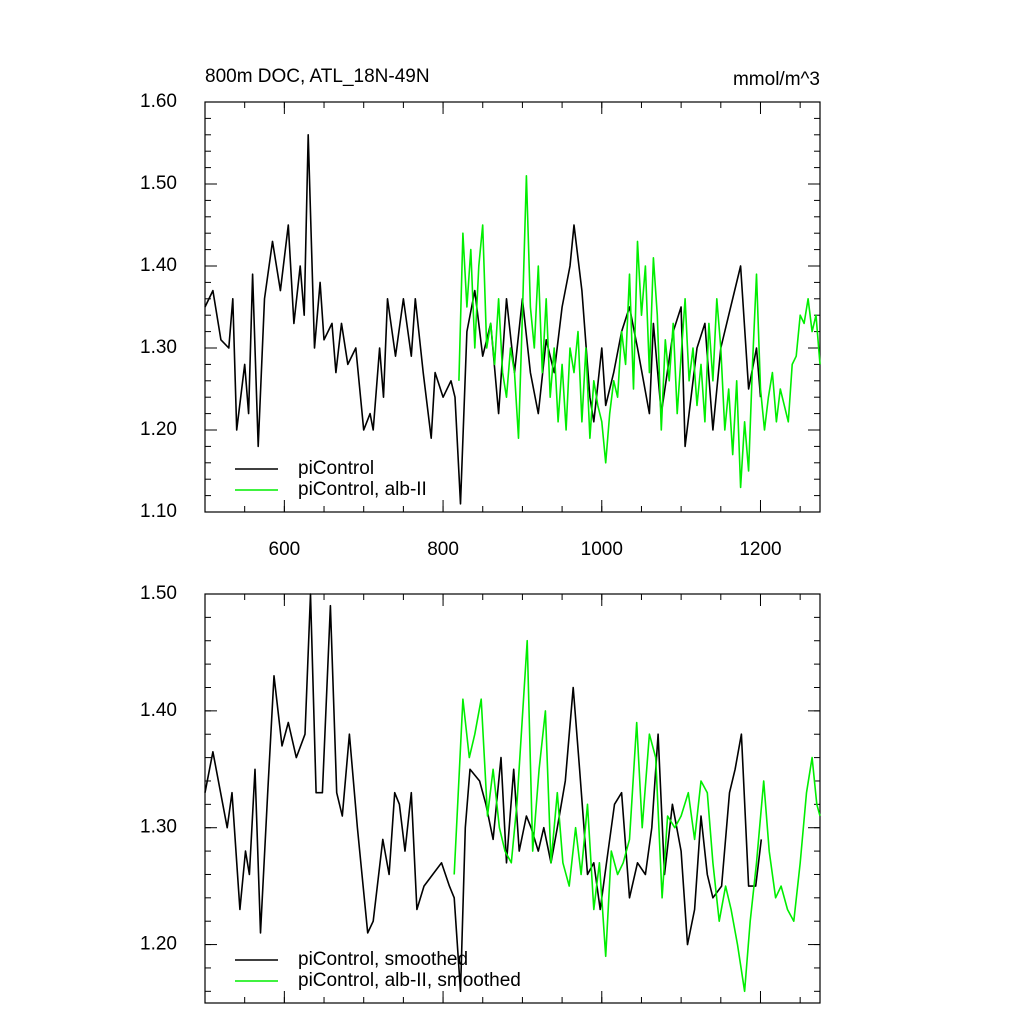 The height and width of the screenshot is (1024, 1024). What do you see at coordinates (760, 549) in the screenshot?
I see `x-tick-label: 1200` at bounding box center [760, 549].